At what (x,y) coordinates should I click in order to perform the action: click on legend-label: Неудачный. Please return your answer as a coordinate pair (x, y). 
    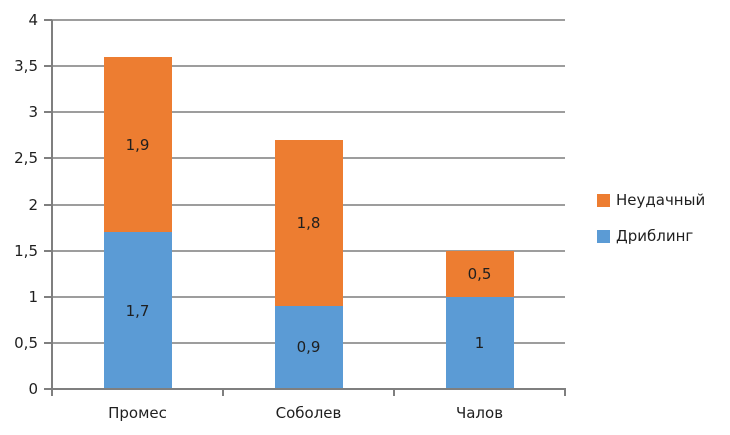
    Looking at the image, I should click on (661, 200).